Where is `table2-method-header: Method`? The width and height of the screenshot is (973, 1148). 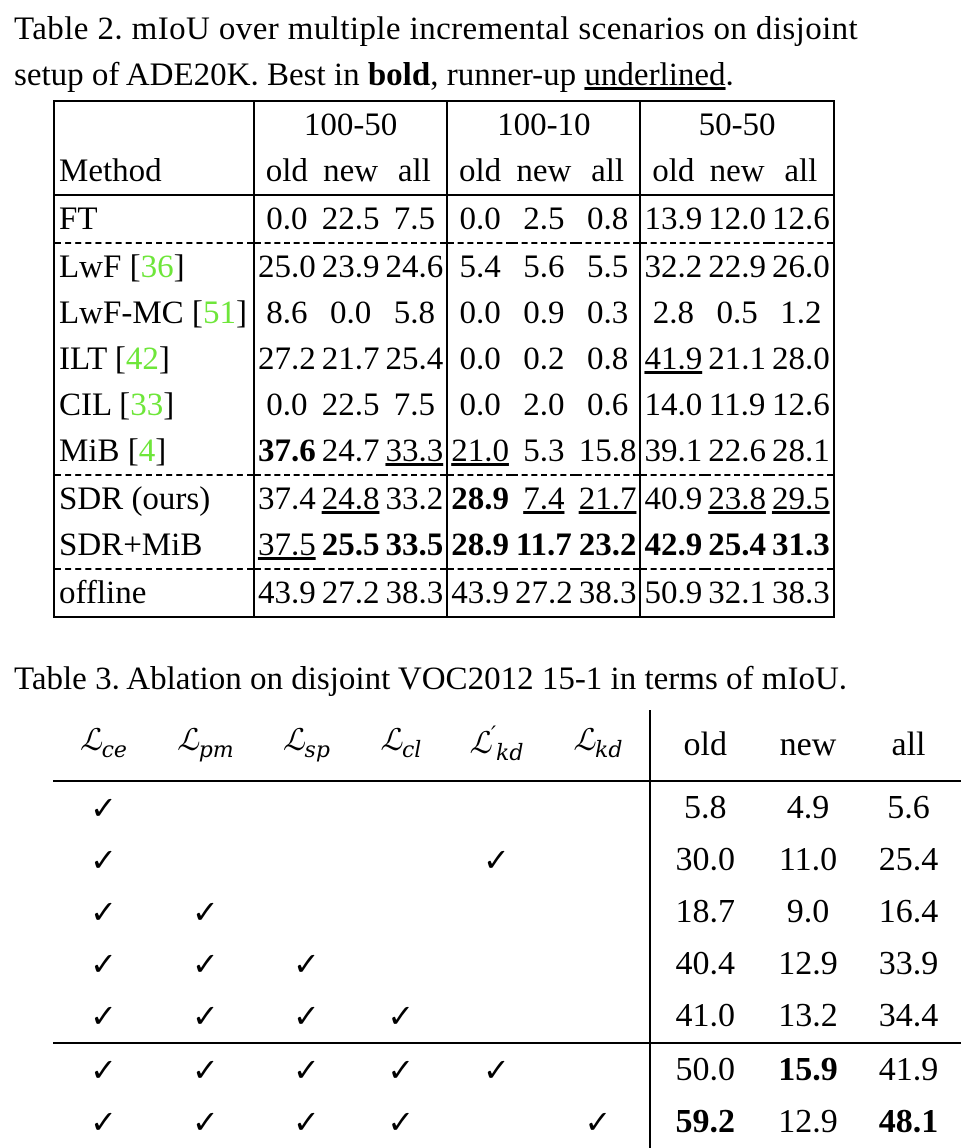
table2-method-header: Method is located at coordinates (154, 172).